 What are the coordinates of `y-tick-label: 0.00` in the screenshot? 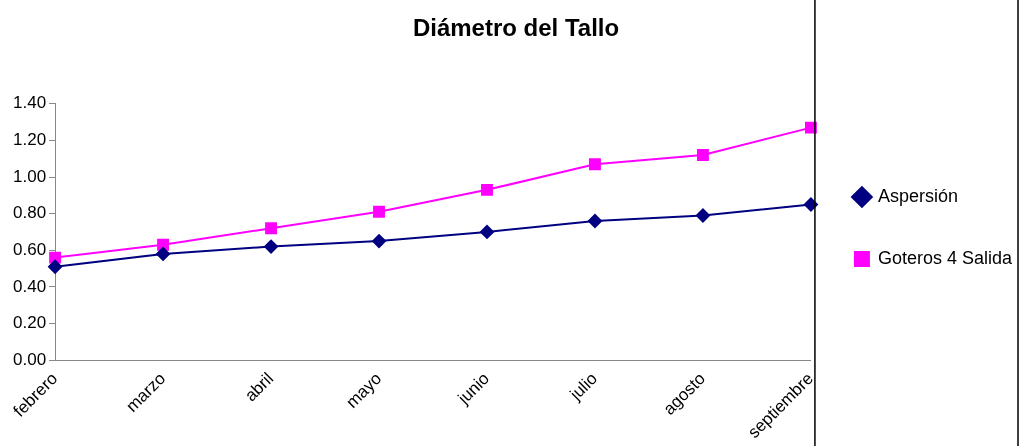 It's located at (29, 359).